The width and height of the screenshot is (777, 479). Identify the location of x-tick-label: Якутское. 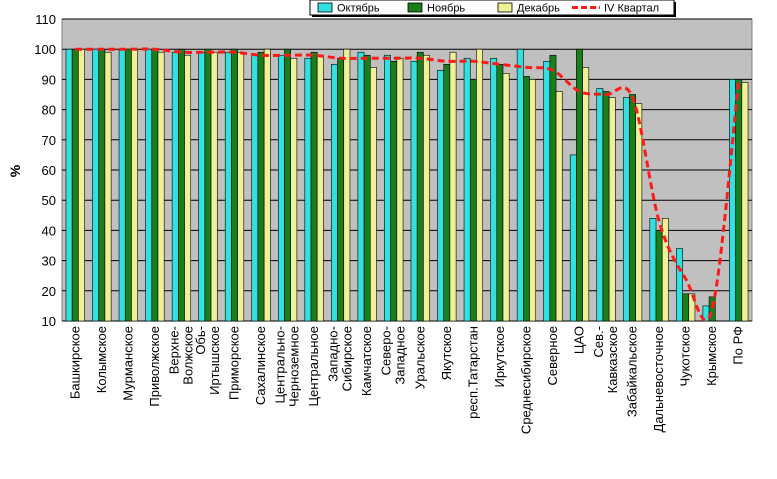
(446, 353).